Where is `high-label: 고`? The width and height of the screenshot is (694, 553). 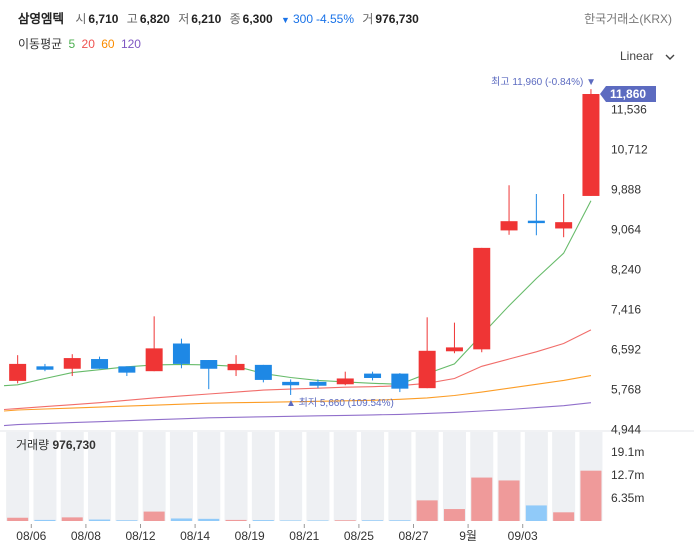 high-label: 고 is located at coordinates (132, 19).